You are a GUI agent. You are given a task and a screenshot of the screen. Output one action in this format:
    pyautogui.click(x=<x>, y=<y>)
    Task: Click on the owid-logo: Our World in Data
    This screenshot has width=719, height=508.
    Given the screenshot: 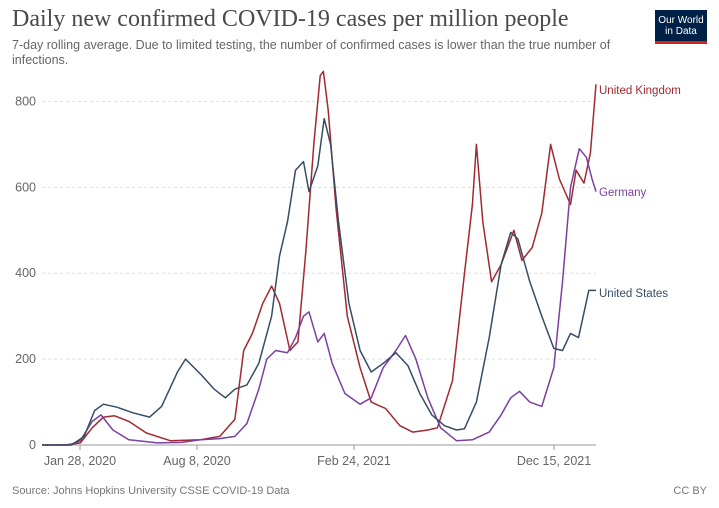 What is the action you would take?
    pyautogui.click(x=681, y=27)
    